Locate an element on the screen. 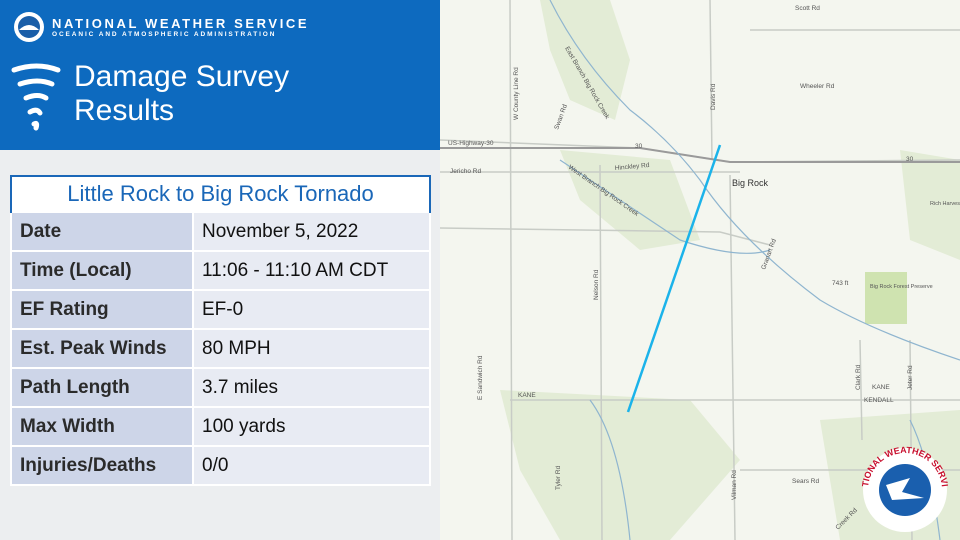 Image resolution: width=960 pixels, height=540 pixels. map-label: Davis Rd is located at coordinates (713, 96).